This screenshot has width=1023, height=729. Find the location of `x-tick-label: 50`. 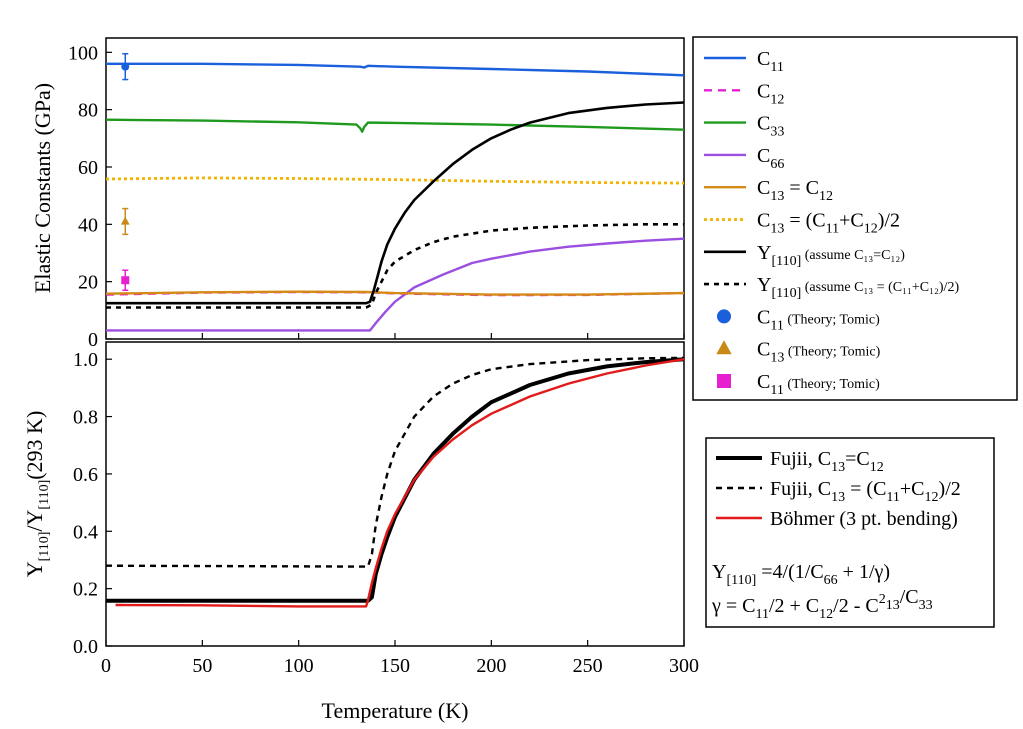

x-tick-label: 50 is located at coordinates (202, 666).